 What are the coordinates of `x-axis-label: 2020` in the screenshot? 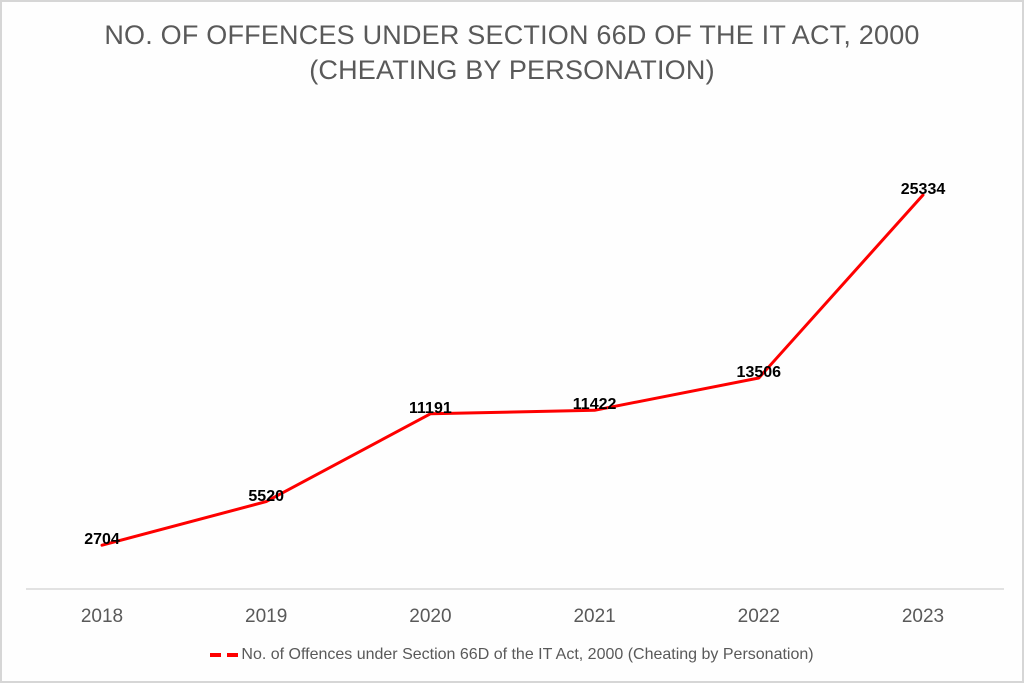 It's located at (430, 616).